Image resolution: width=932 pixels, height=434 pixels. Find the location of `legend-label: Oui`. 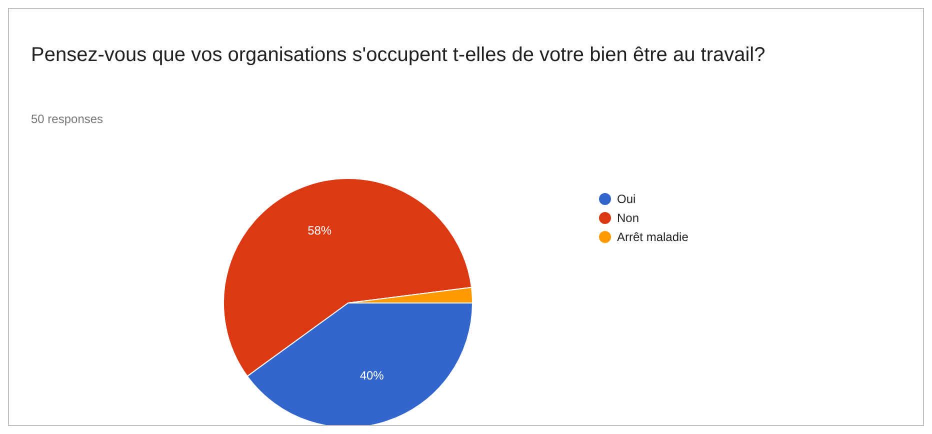

legend-label: Oui is located at coordinates (626, 199).